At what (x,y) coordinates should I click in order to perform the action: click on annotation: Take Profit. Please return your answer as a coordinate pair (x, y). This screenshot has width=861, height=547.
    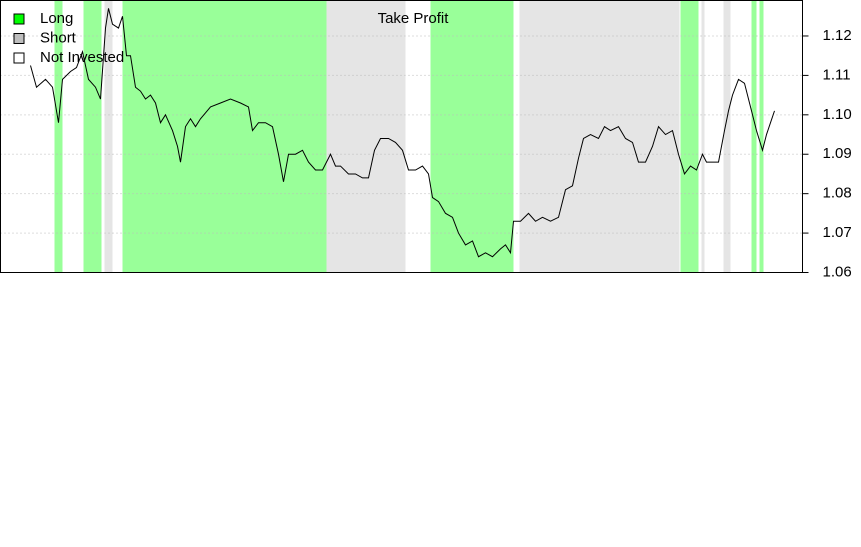
    Looking at the image, I should click on (414, 18).